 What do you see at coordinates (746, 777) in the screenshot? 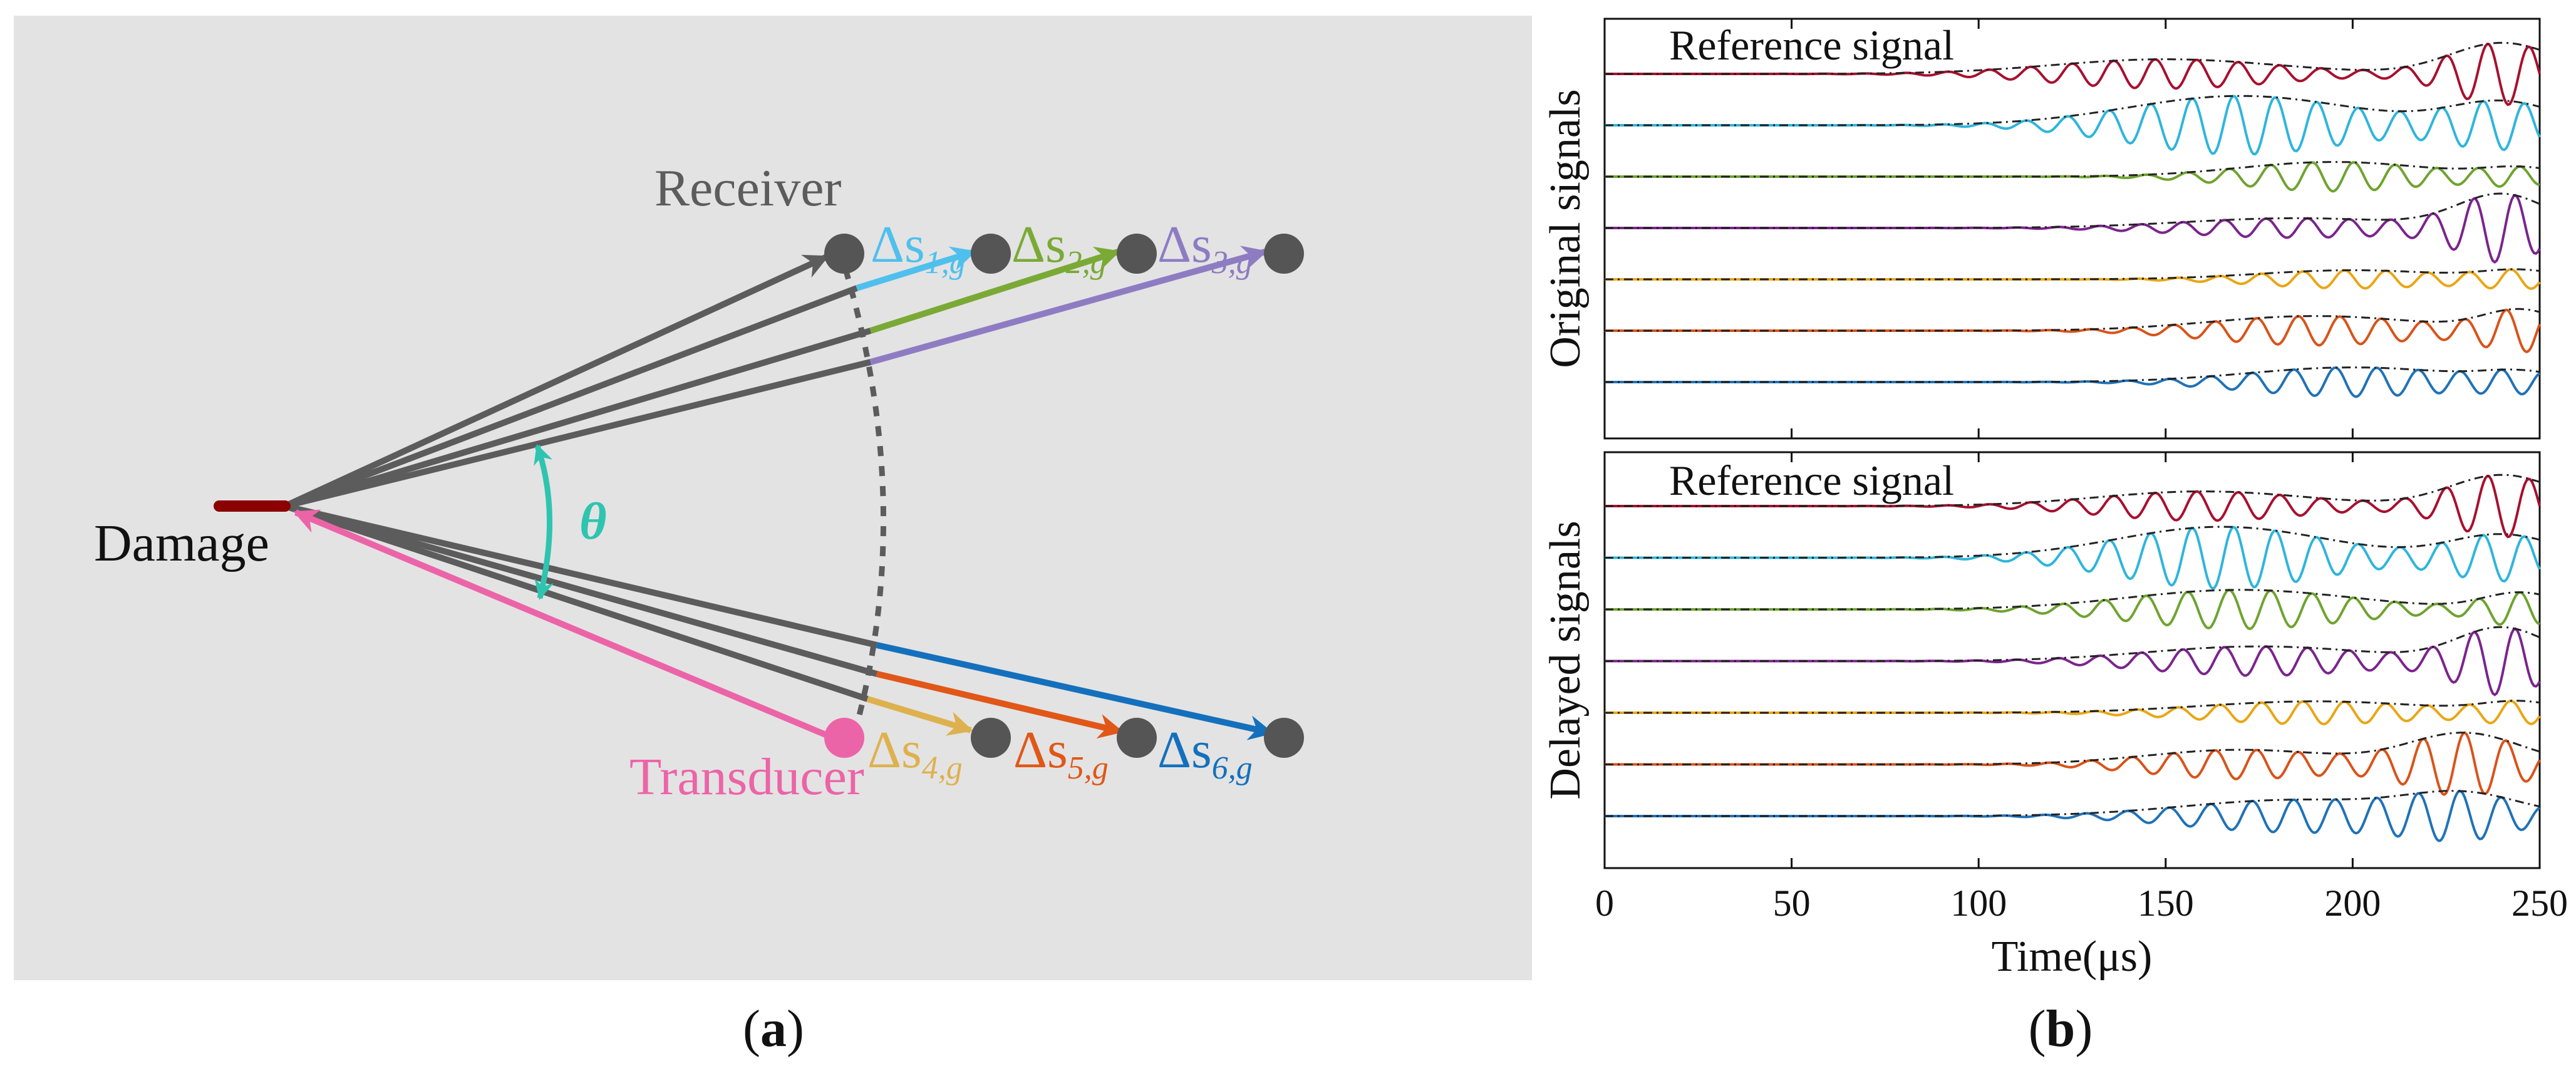
I see `transducer-label: Transducer` at bounding box center [746, 777].